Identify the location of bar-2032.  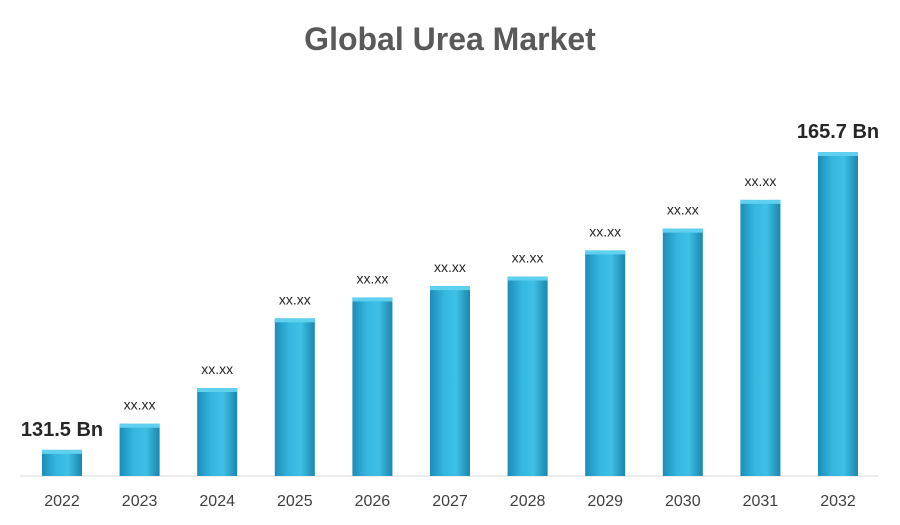
(838, 314).